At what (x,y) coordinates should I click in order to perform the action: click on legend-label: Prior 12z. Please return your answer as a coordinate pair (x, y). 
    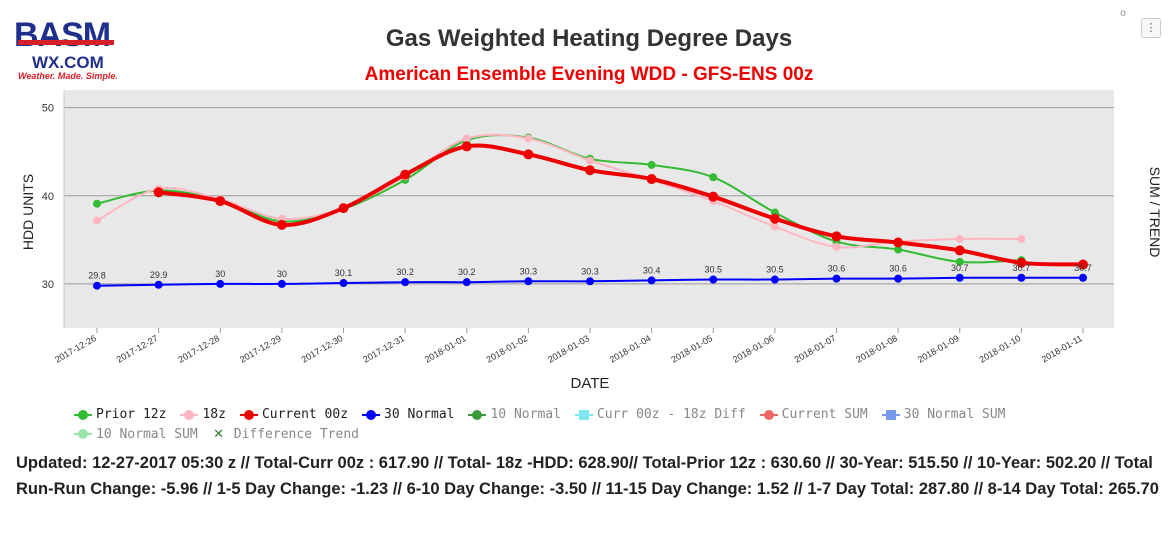
    Looking at the image, I should click on (131, 414).